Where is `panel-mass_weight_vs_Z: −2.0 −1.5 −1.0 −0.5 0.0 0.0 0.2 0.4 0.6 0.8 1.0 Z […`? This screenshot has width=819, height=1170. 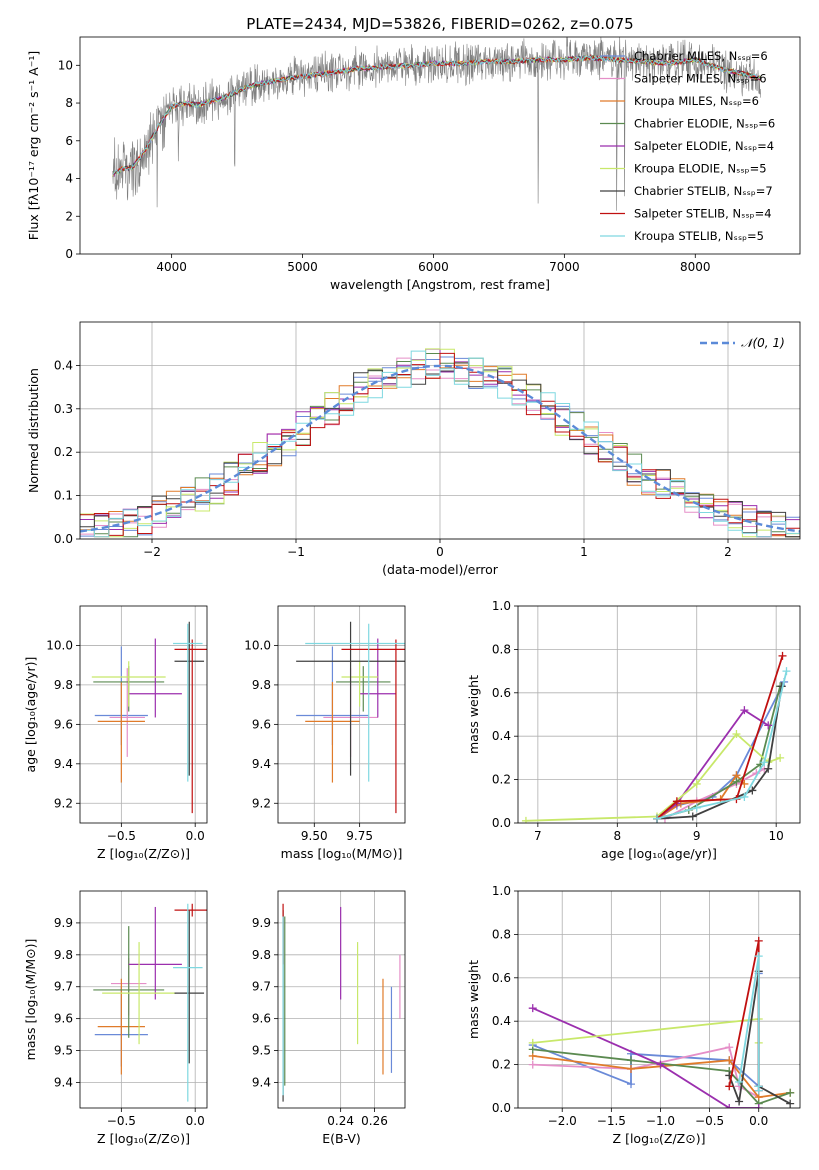 panel-mass_weight_vs_Z: −2.0 −1.5 −1.0 −0.5 0.0 0.0 0.2 0.4 0.6 0.8 1.0 Z [… is located at coordinates (633, 1015).